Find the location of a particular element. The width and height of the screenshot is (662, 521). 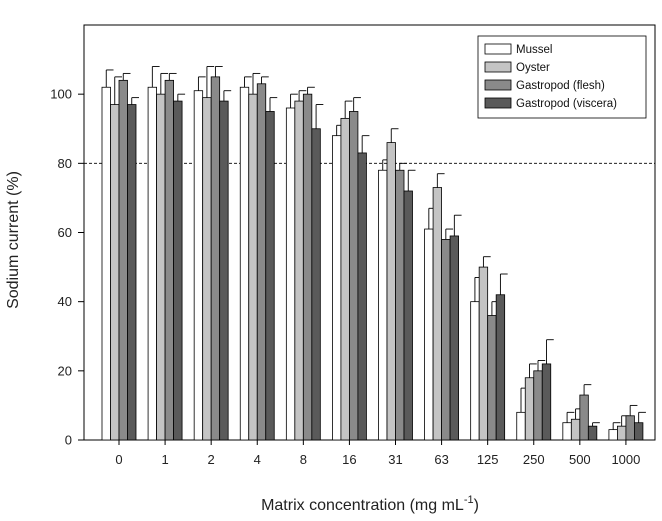

y-tick-label: 40 is located at coordinates (65, 301).